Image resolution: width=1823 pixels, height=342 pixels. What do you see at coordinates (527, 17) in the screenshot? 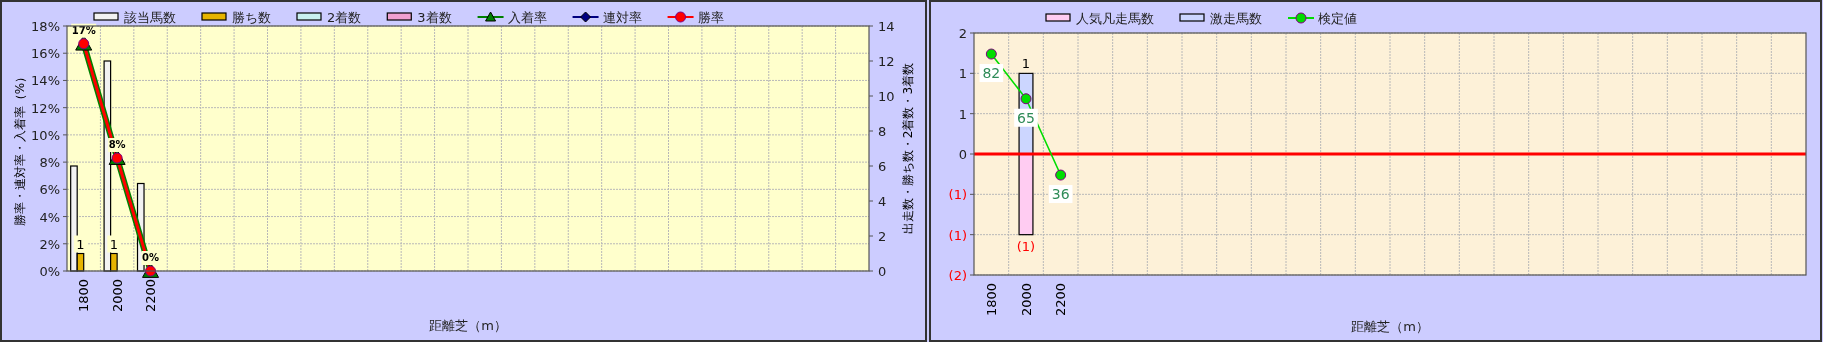
I see `legend-label: 入着率` at bounding box center [527, 17].